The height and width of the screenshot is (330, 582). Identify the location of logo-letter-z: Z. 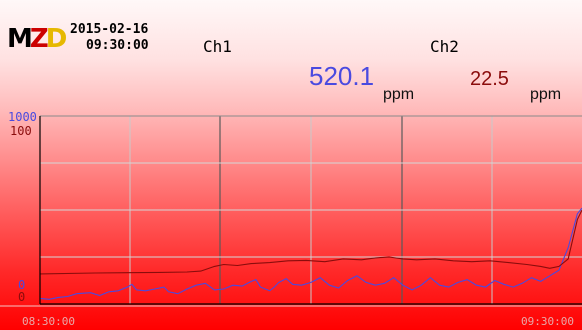
(39, 39).